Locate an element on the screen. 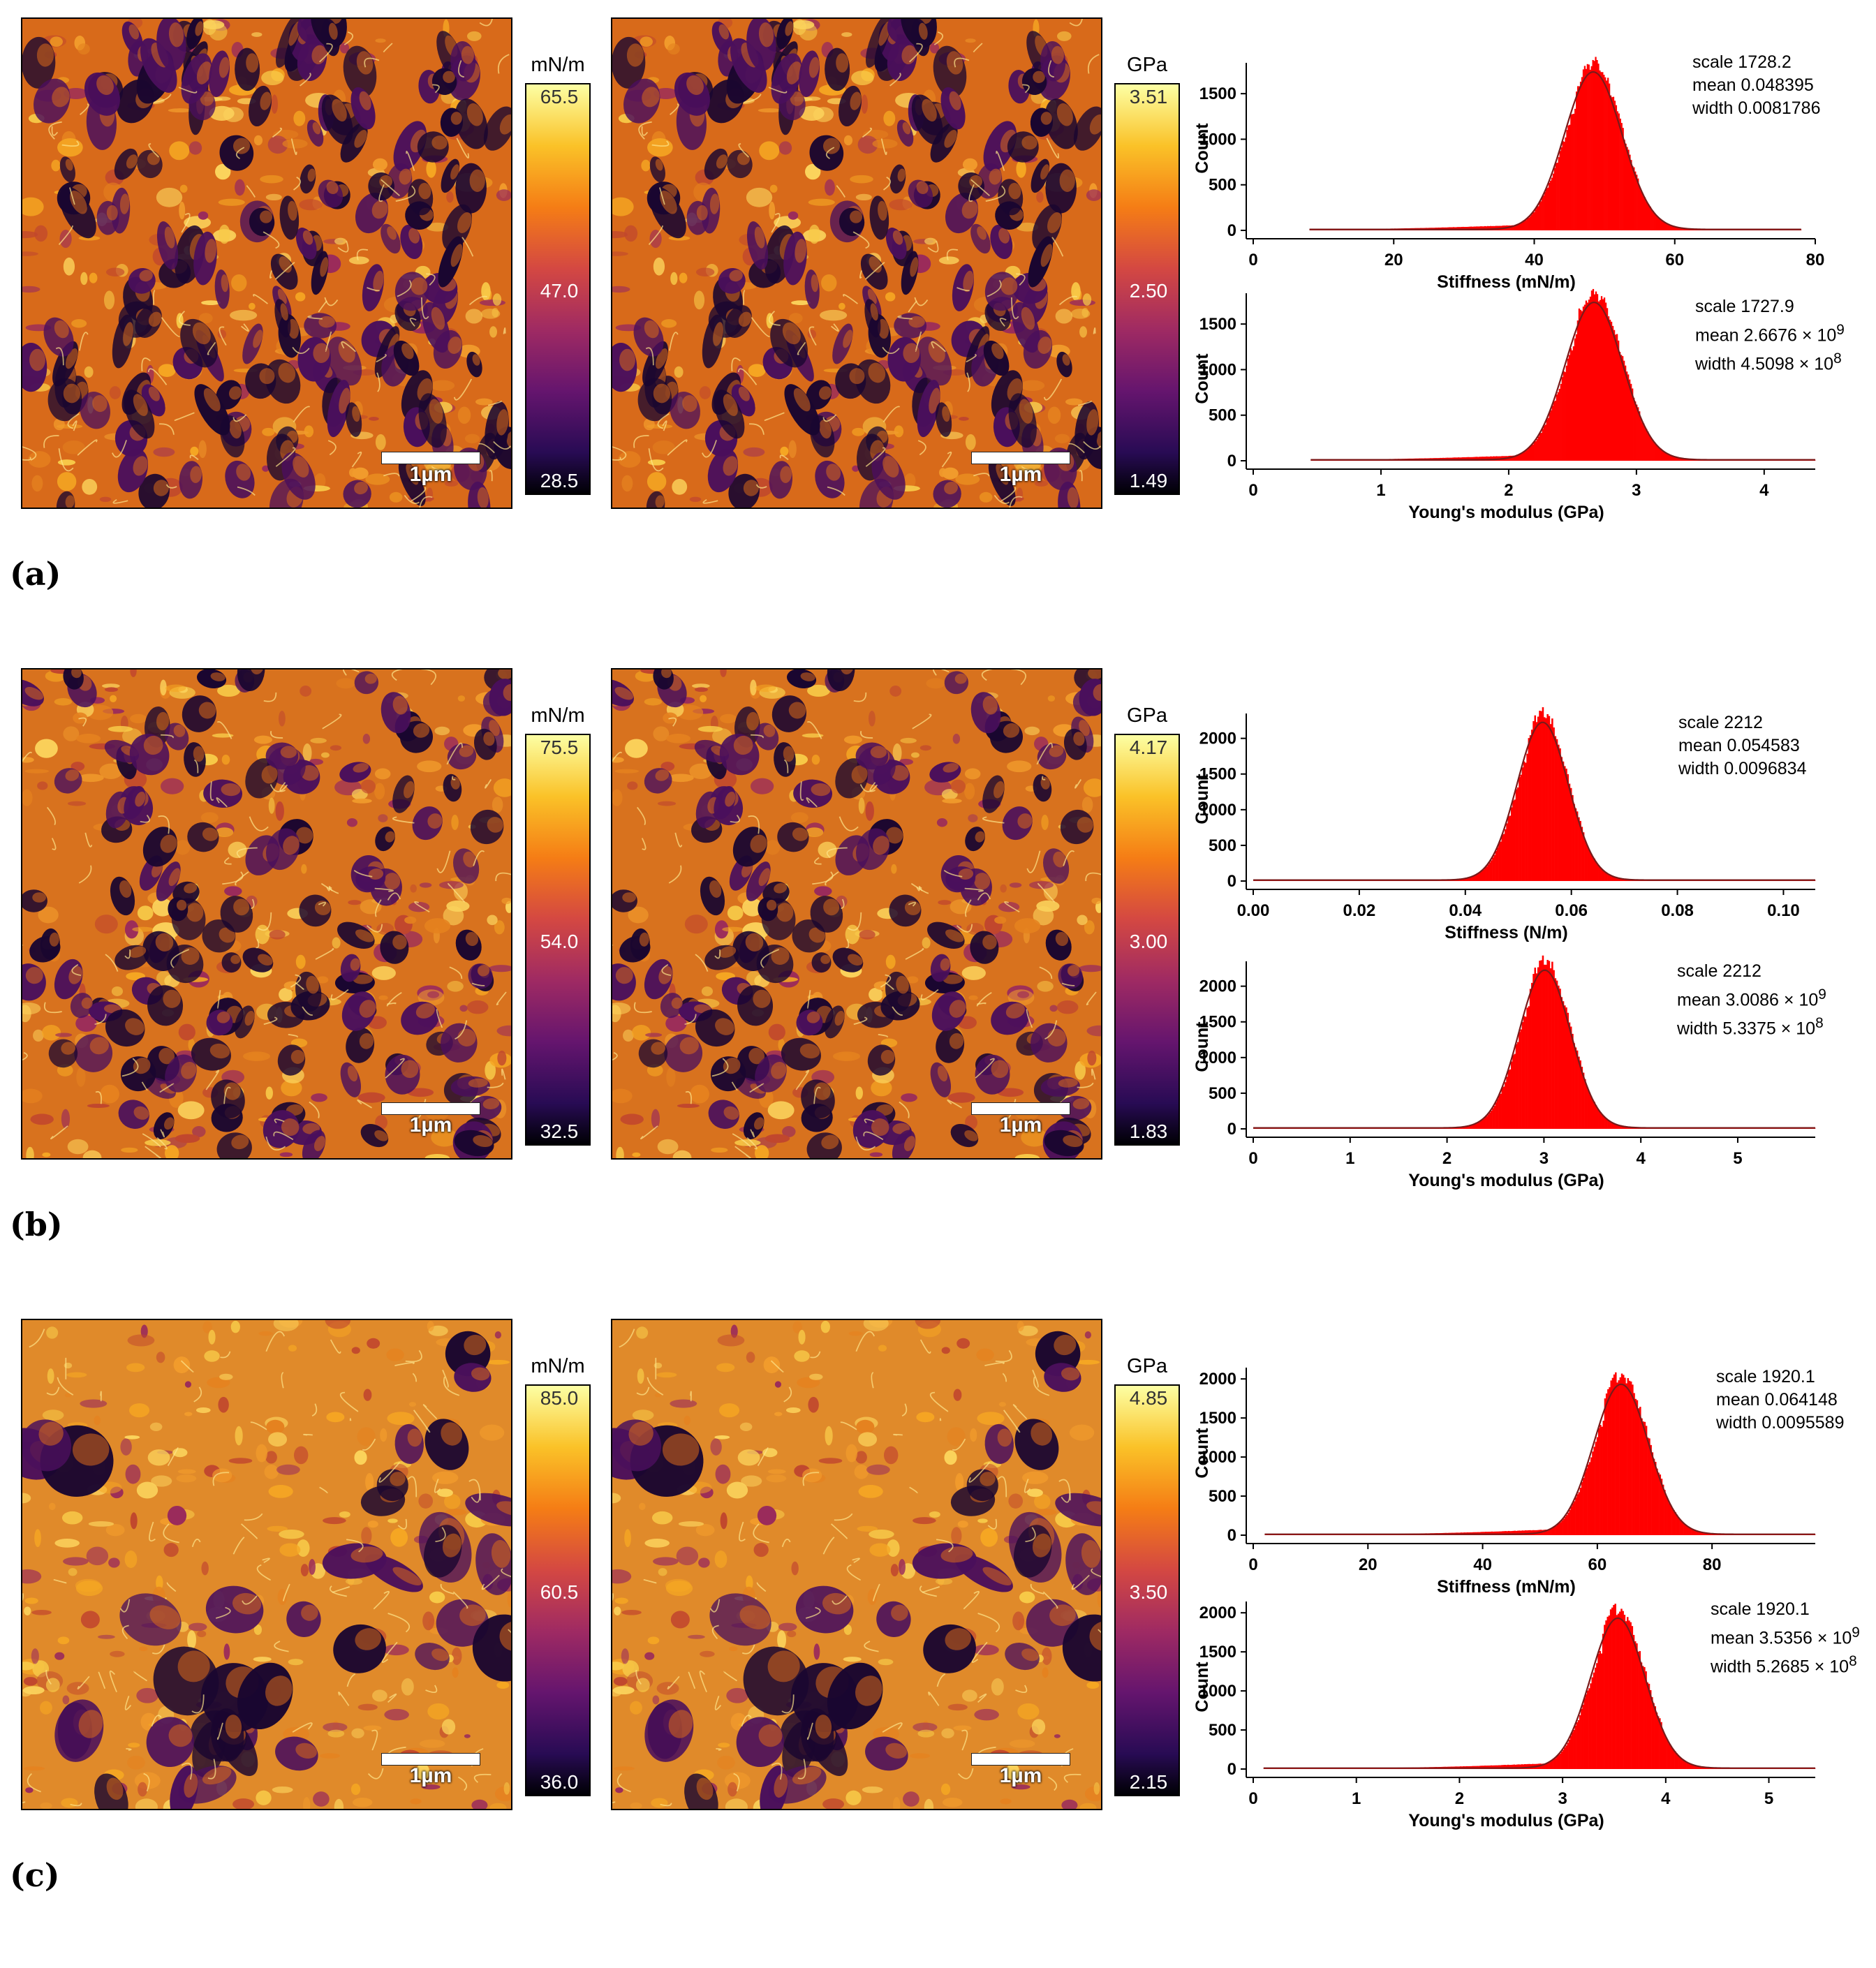  fit-scale: scale 2212 is located at coordinates (1720, 722).